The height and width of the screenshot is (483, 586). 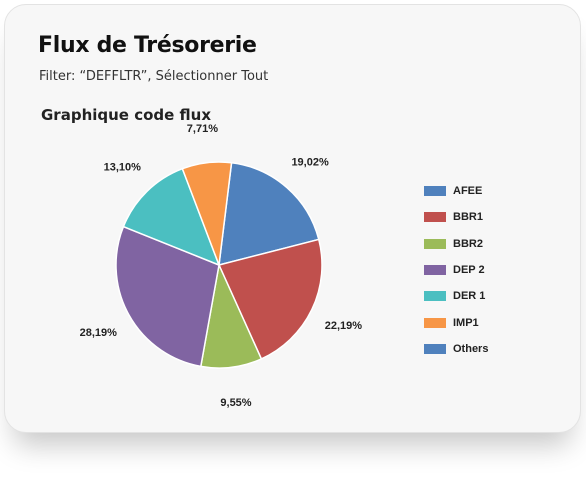 What do you see at coordinates (99, 333) in the screenshot?
I see `data-label-dep-2: 28,19%` at bounding box center [99, 333].